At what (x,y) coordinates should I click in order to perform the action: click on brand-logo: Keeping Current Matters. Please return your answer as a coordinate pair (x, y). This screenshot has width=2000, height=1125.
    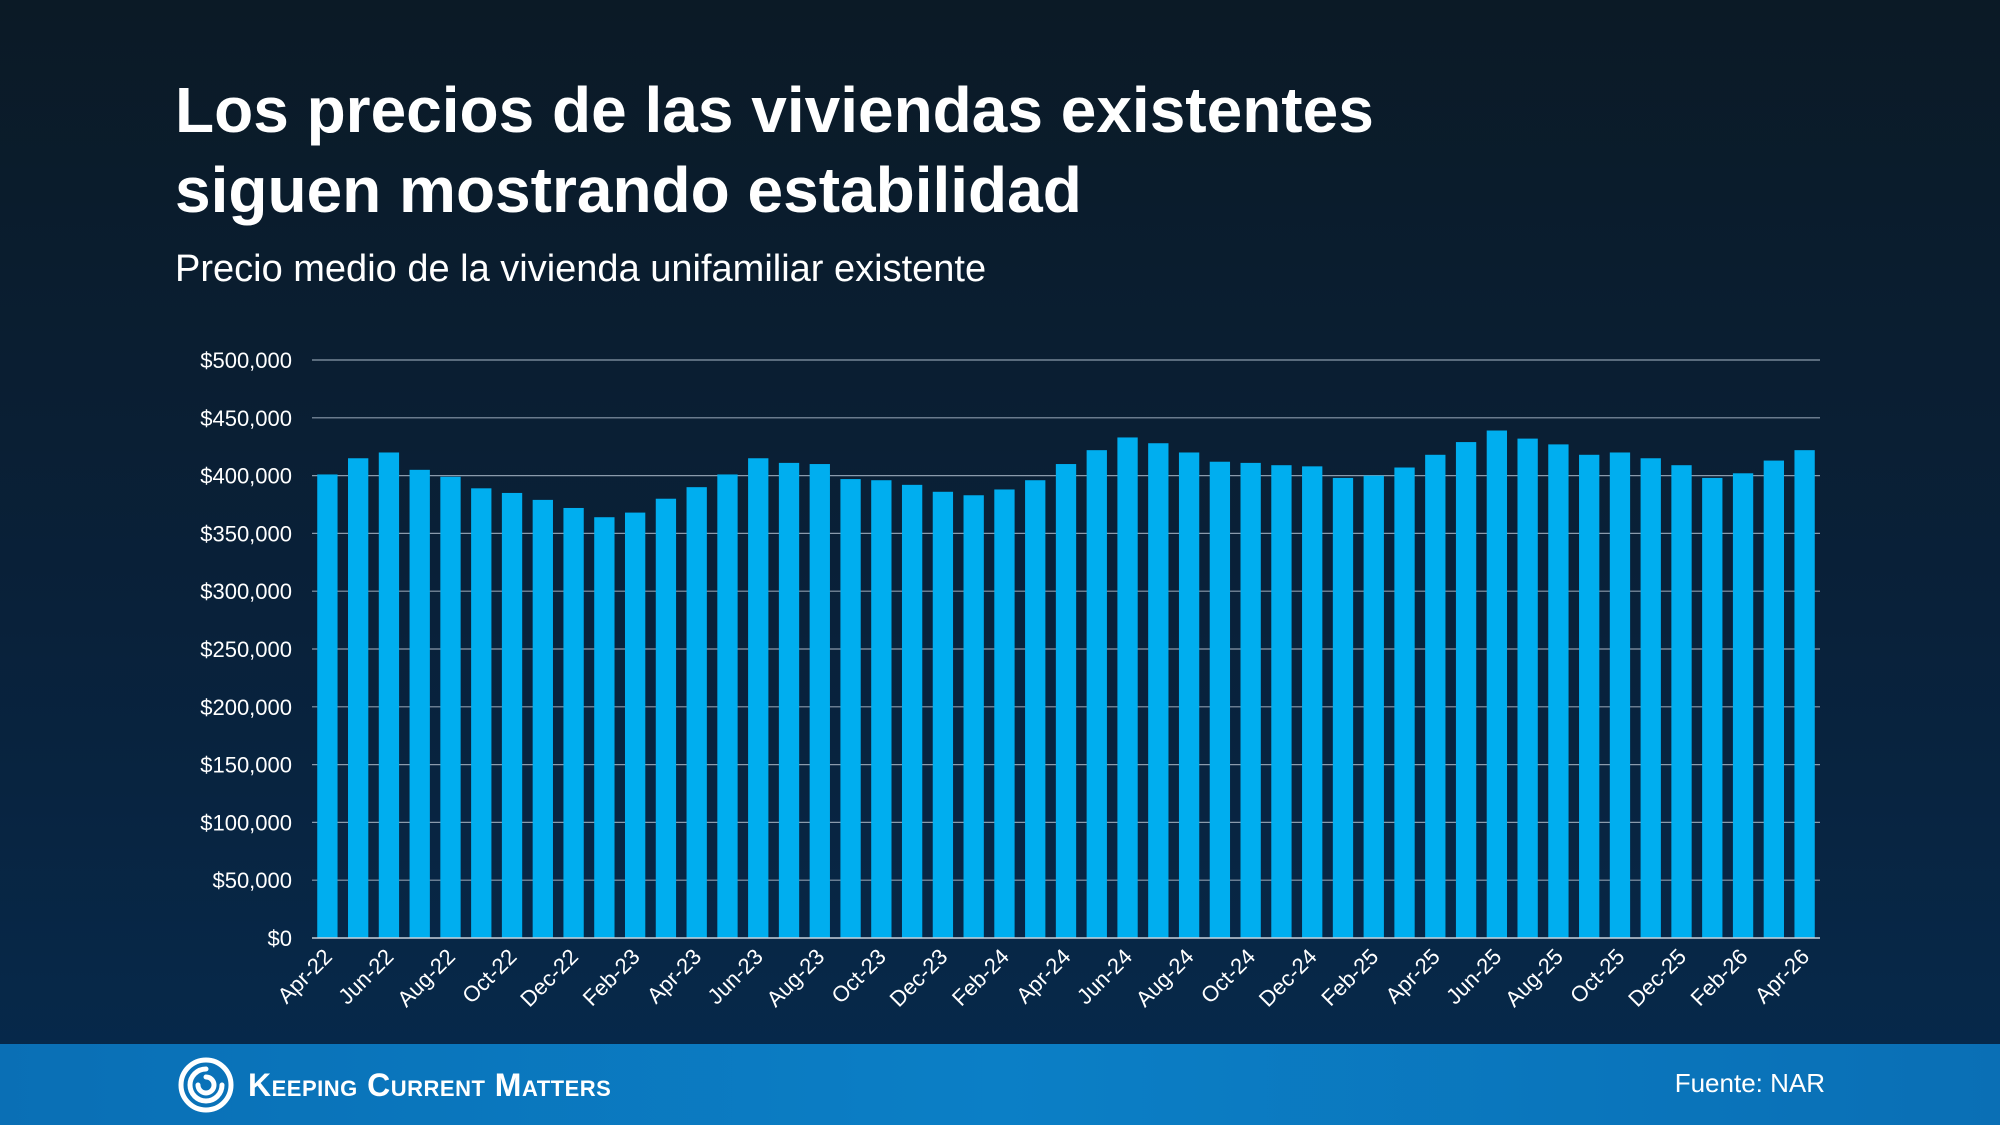
    Looking at the image, I should click on (394, 1085).